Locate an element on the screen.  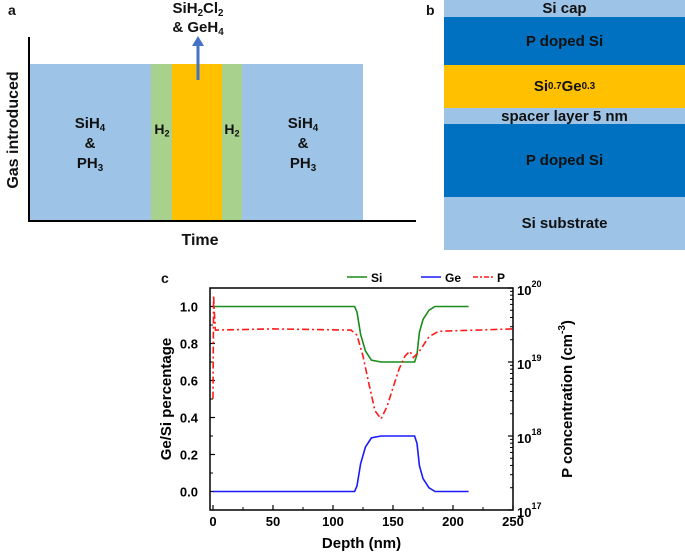
legend-label-ge: Ge is located at coordinates (453, 278).